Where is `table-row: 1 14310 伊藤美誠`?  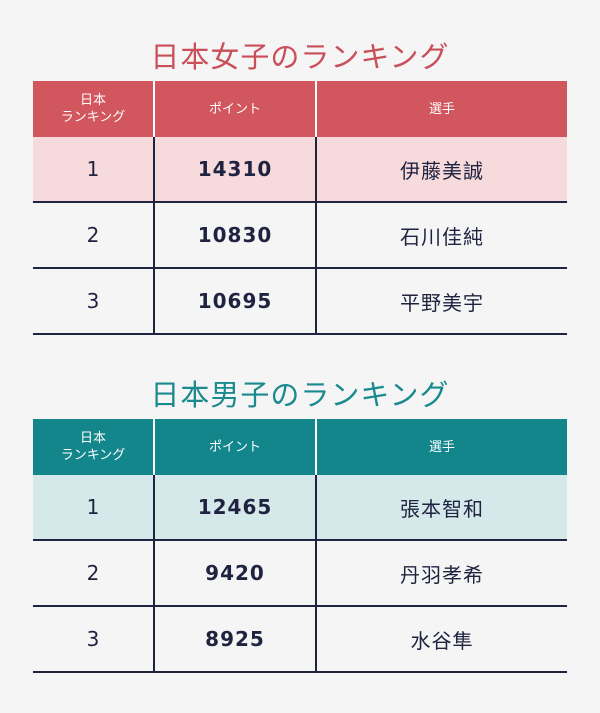
table-row: 1 14310 伊藤美誠 is located at coordinates (300, 170).